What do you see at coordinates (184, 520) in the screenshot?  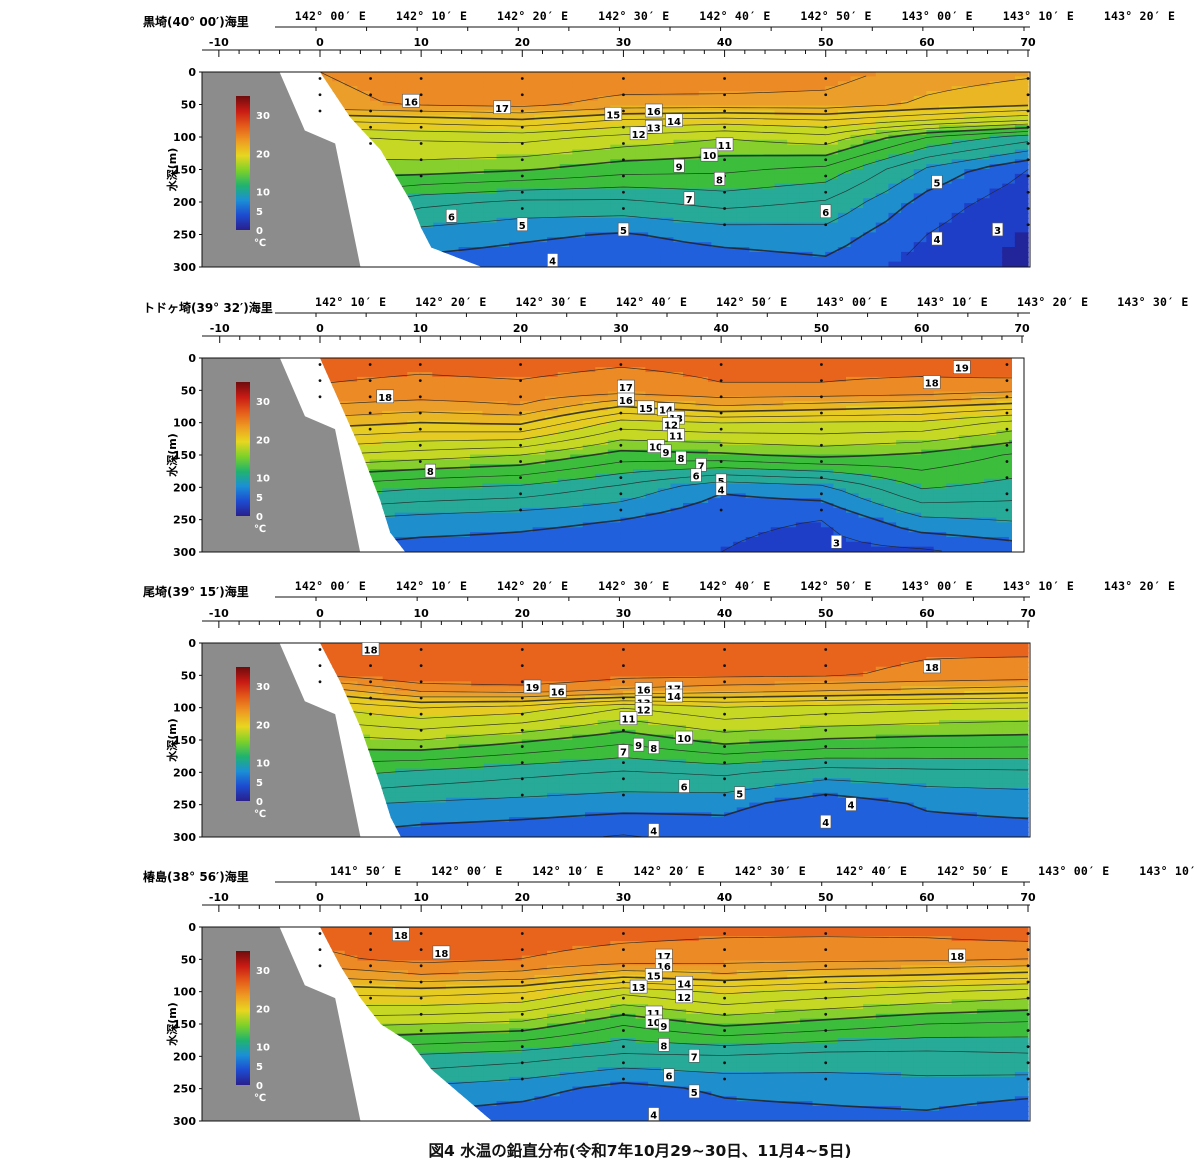 I see `y-tick-label: 250` at bounding box center [184, 520].